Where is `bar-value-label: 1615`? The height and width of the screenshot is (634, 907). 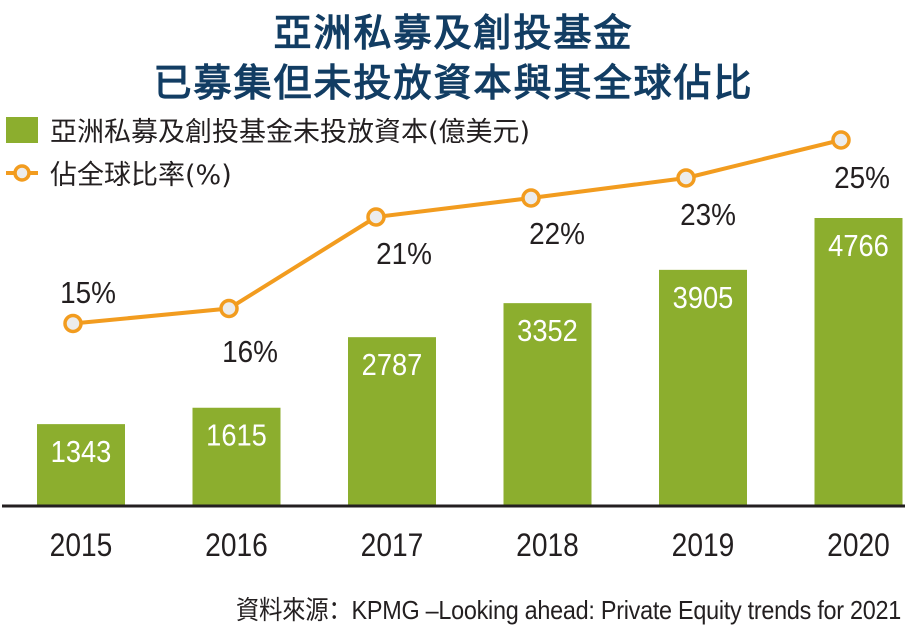
bar-value-label: 1615 is located at coordinates (236, 436).